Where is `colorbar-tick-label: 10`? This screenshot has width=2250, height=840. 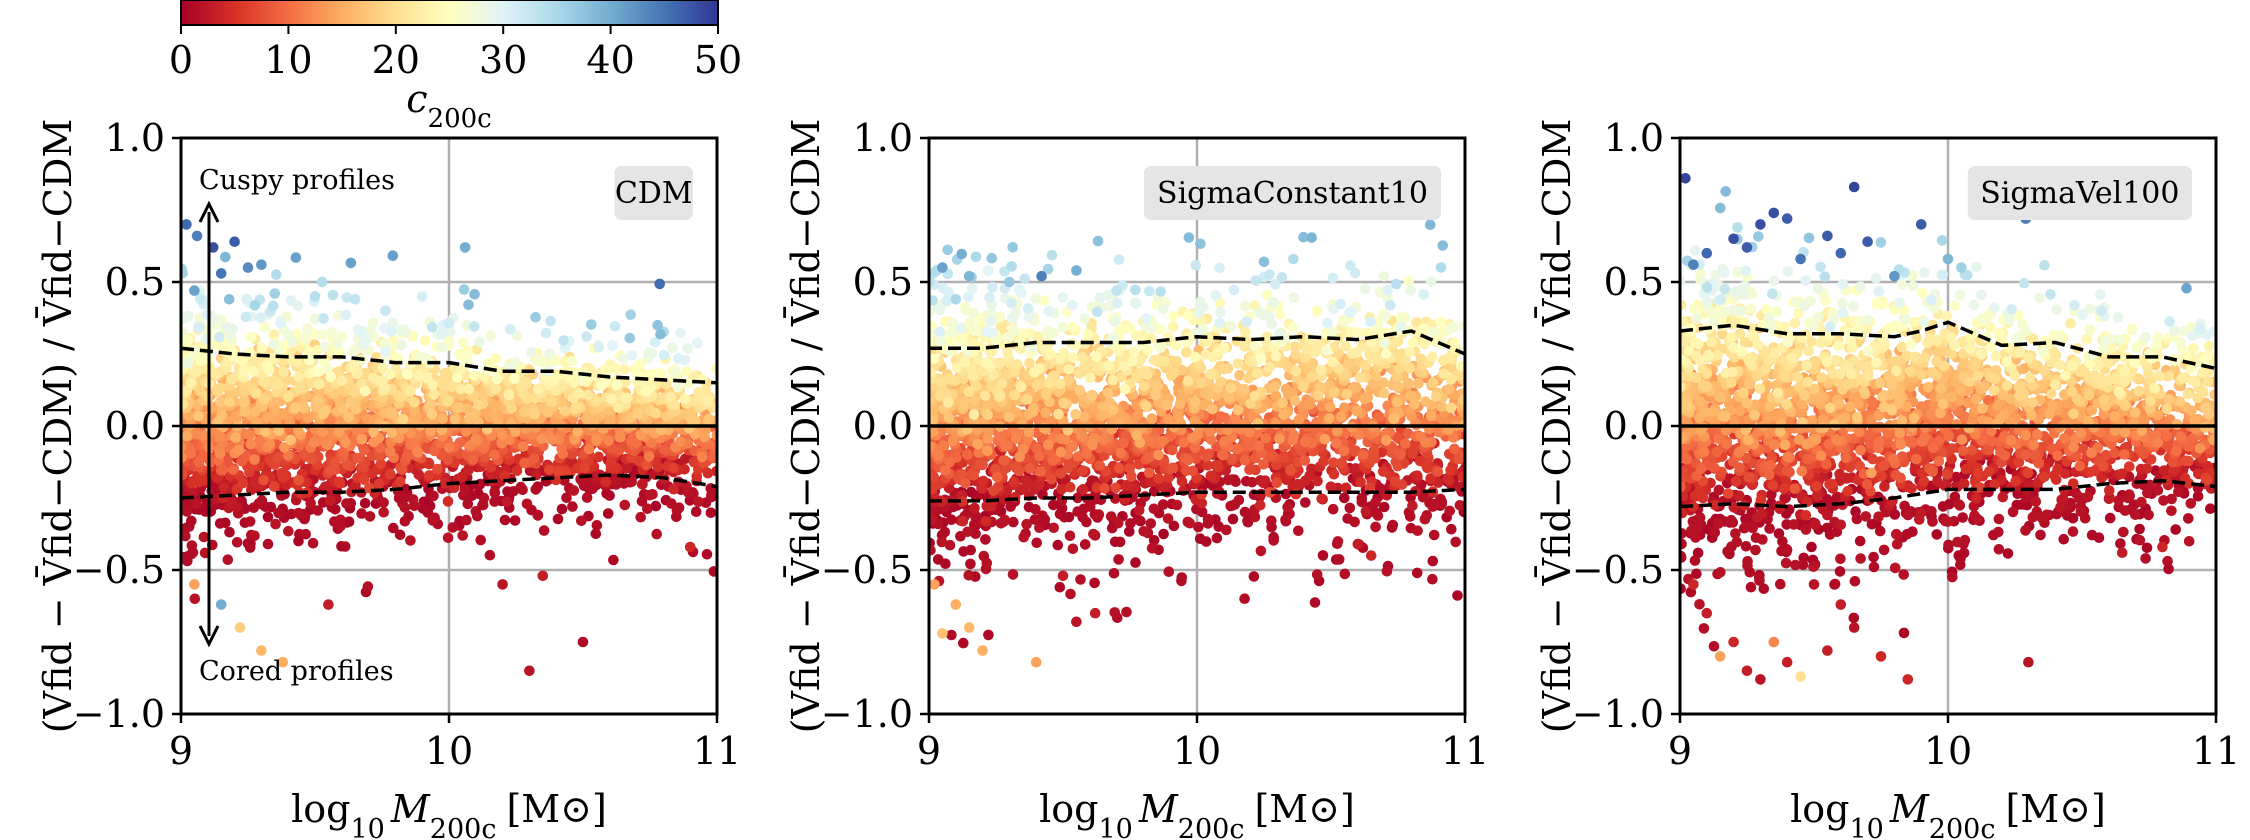 colorbar-tick-label: 10 is located at coordinates (288, 60).